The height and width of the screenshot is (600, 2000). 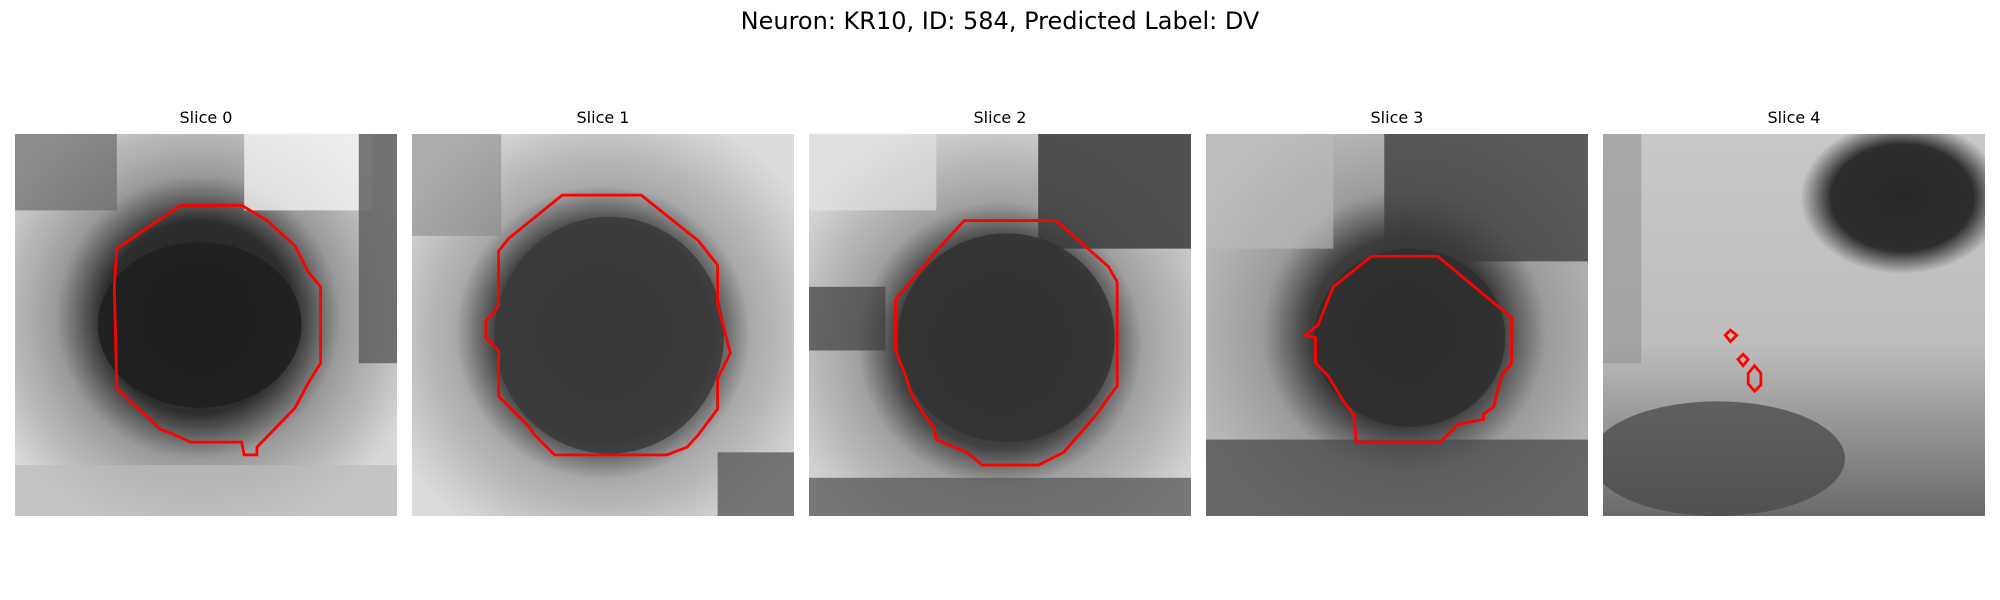 I want to click on slice-4-contour-a, so click(x=1731, y=336).